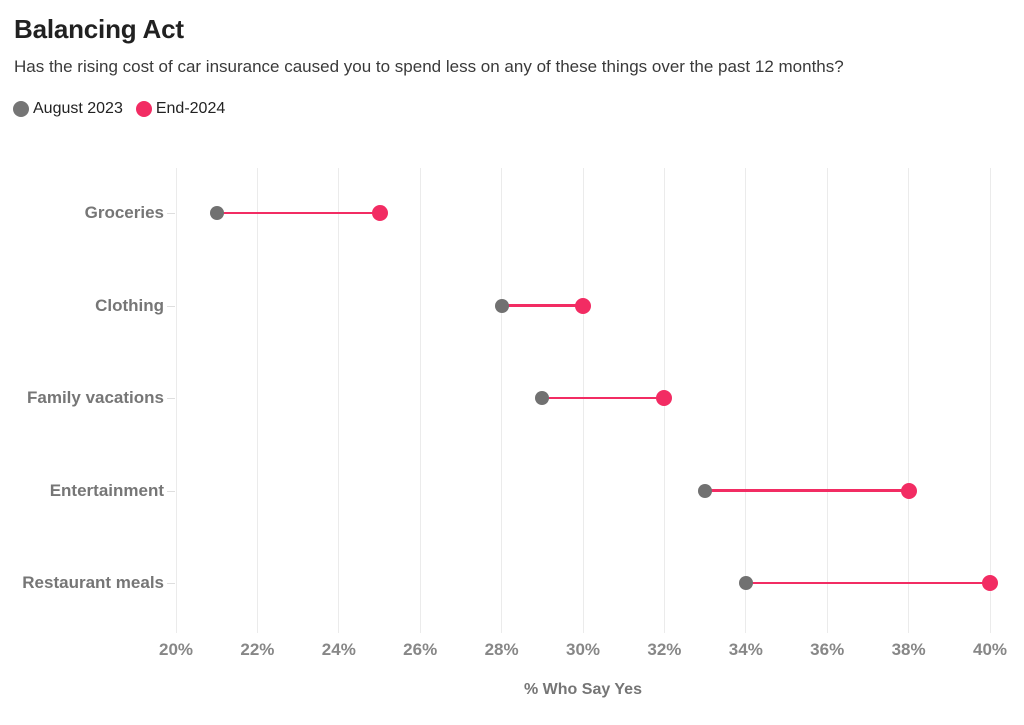 The height and width of the screenshot is (725, 1024). What do you see at coordinates (827, 649) in the screenshot?
I see `x-tick-label-36-: 36%` at bounding box center [827, 649].